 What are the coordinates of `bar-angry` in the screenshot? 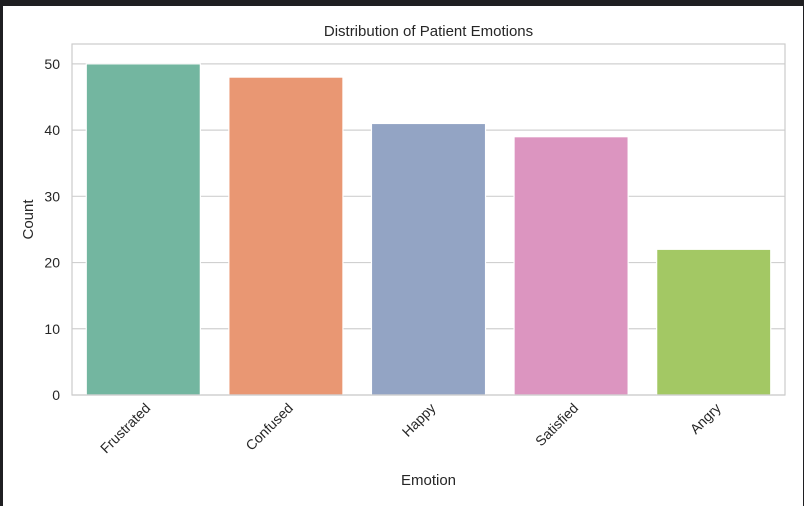 It's located at (714, 322).